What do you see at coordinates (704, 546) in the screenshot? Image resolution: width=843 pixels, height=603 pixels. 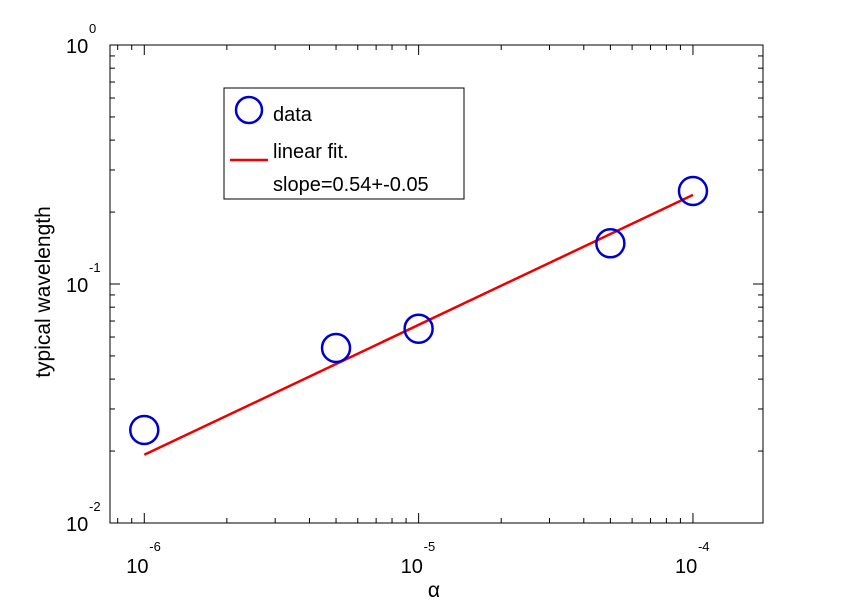 I see `x-tick-label-exponent: -4` at bounding box center [704, 546].